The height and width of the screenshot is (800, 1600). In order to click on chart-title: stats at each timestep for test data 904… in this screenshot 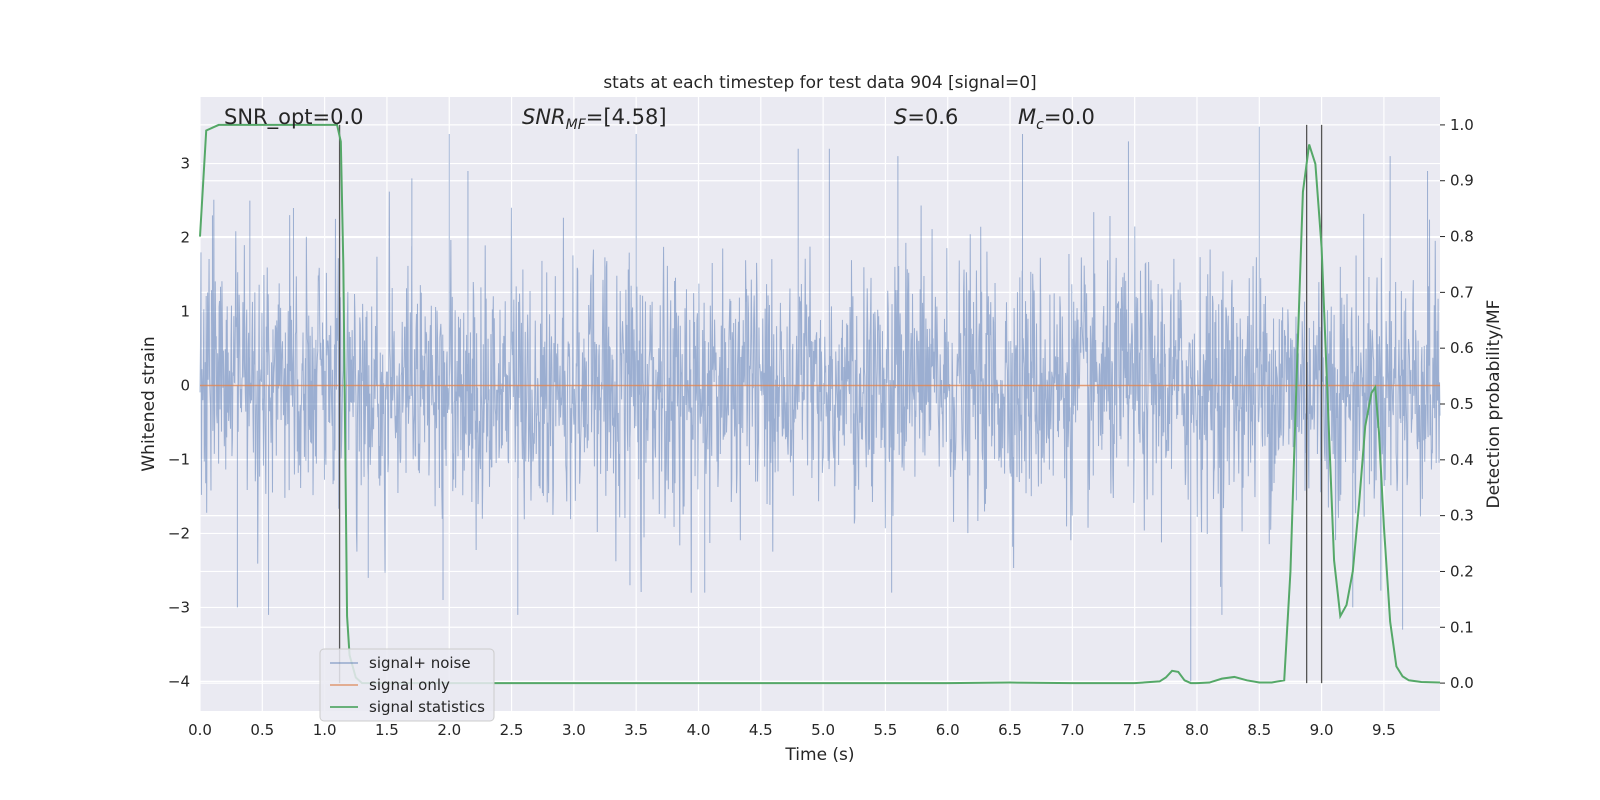, I will do `click(819, 83)`.